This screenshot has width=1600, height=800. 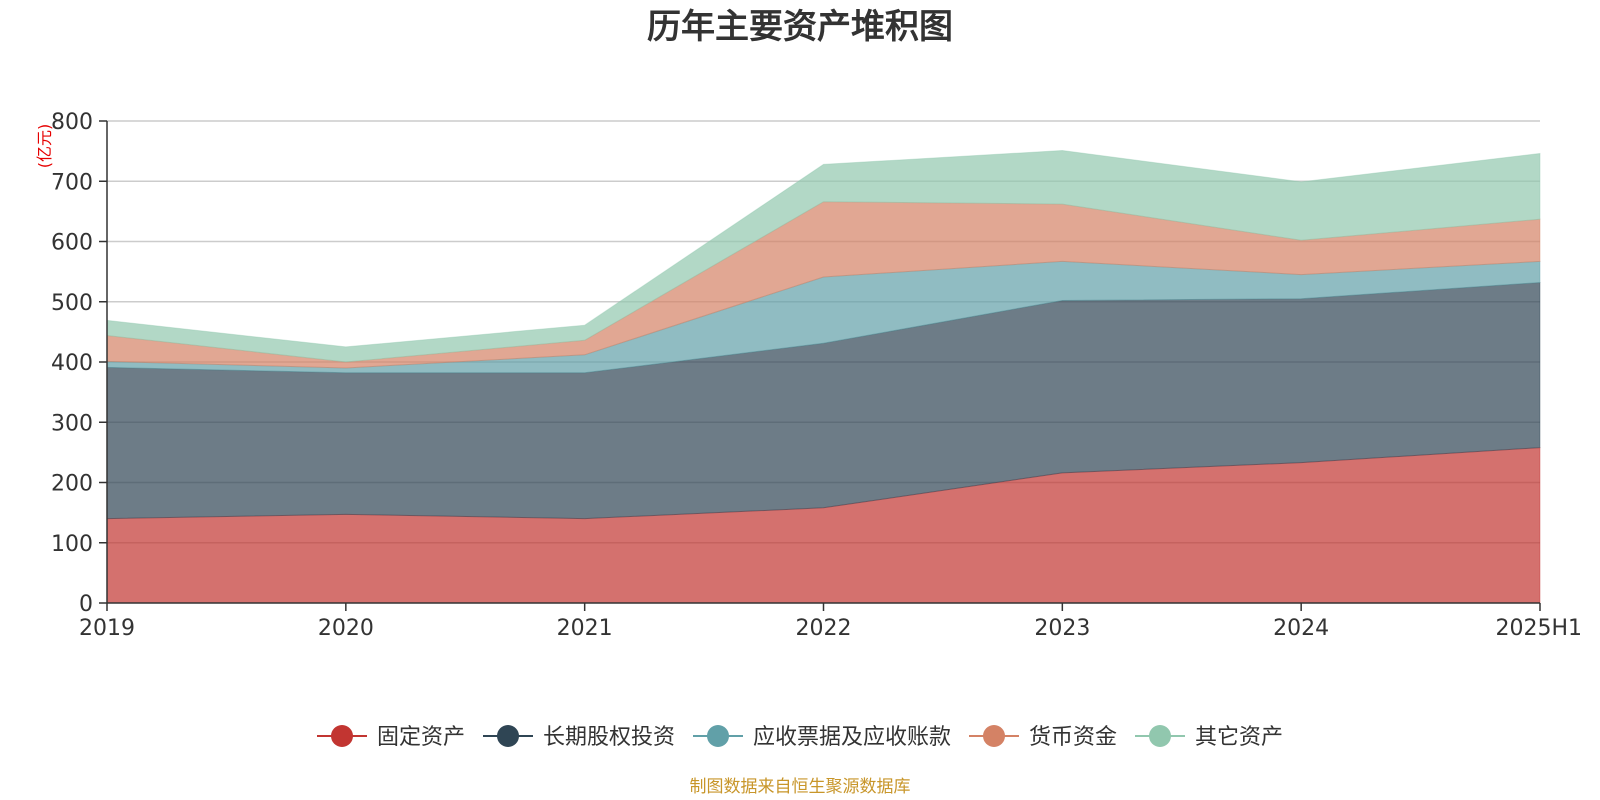 I want to click on y-tick-label: 600, so click(x=72, y=243).